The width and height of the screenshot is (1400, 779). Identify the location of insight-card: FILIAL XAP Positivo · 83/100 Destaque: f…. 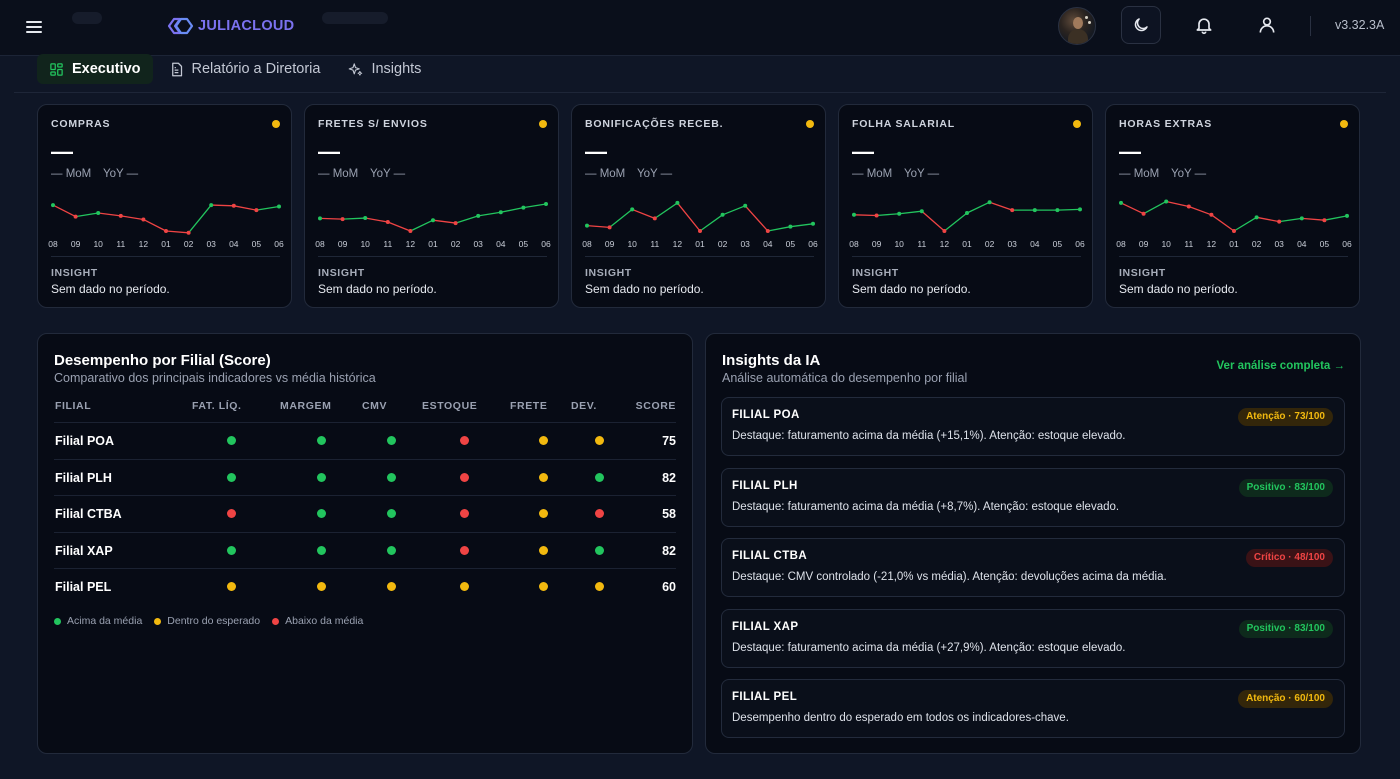
(1033, 638).